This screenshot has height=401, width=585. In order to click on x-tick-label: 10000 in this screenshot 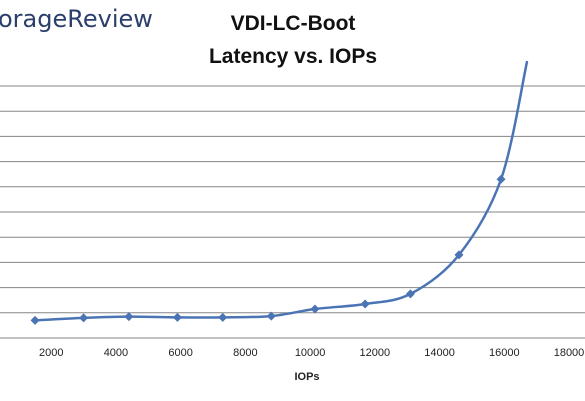, I will do `click(310, 353)`.